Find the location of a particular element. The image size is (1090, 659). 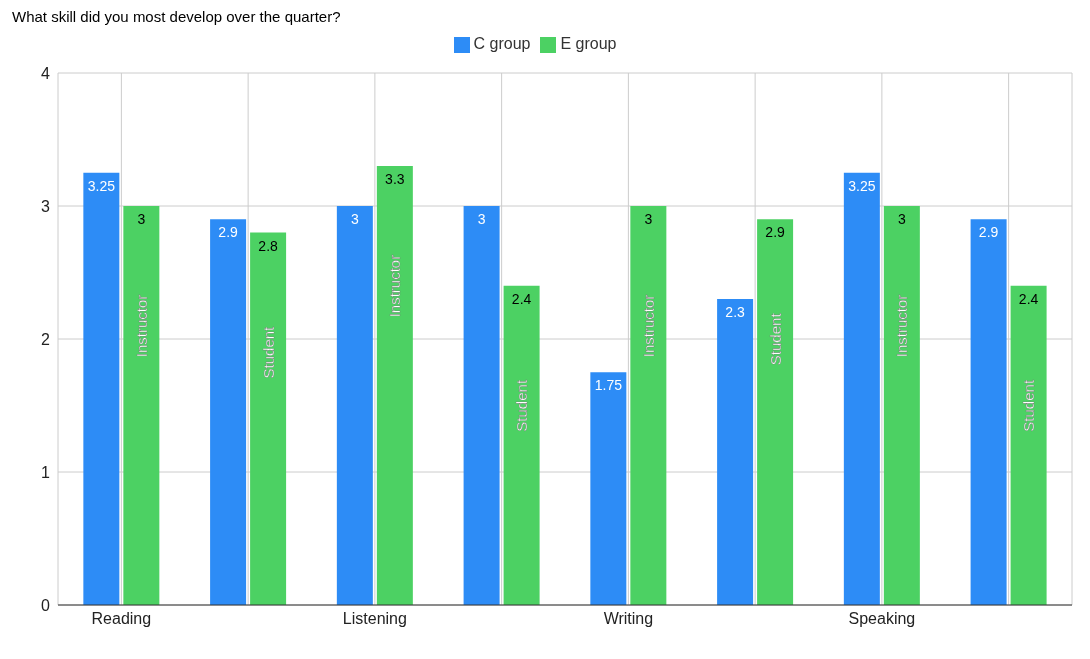

x-tick-label: Writing is located at coordinates (628, 619).